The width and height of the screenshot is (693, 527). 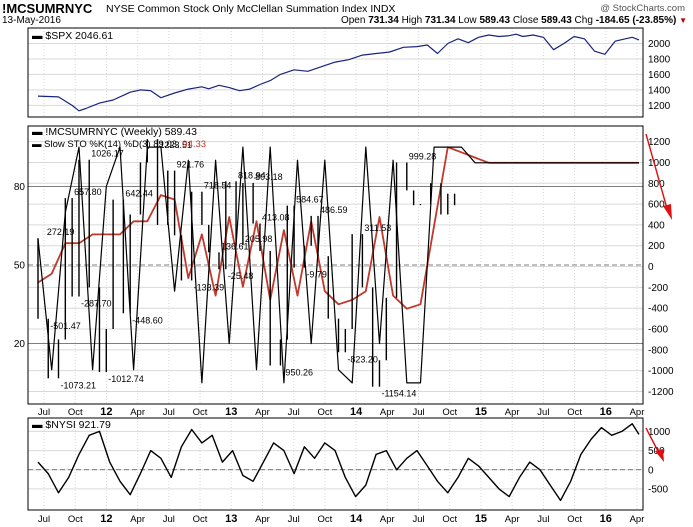 I want to click on spx-y-tick-label: 1200, so click(x=659, y=106).